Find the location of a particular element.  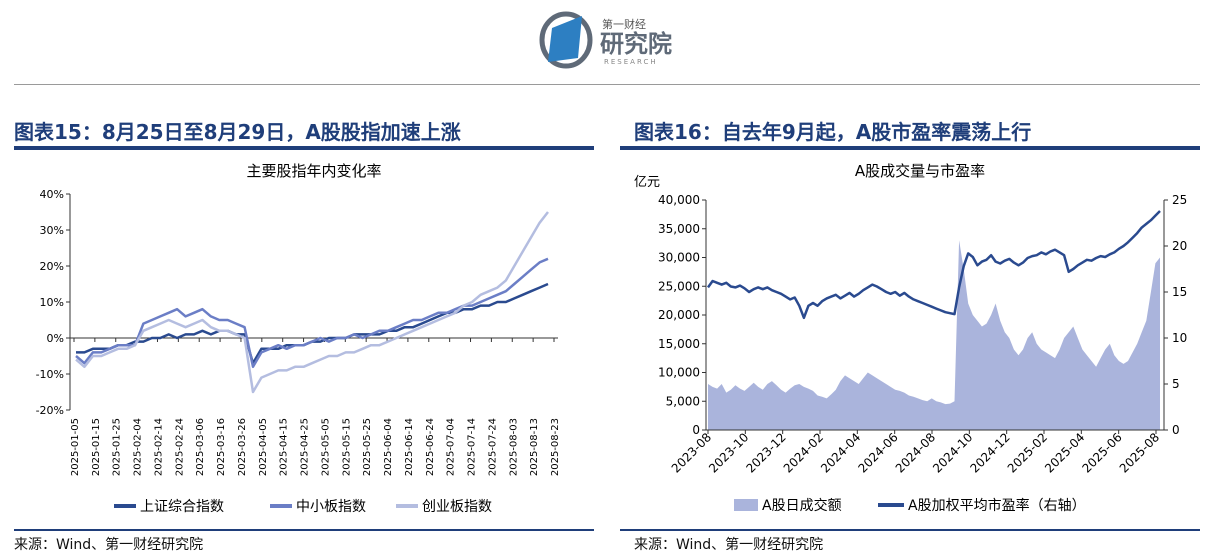

chart2-pe-line is located at coordinates (933, 265).